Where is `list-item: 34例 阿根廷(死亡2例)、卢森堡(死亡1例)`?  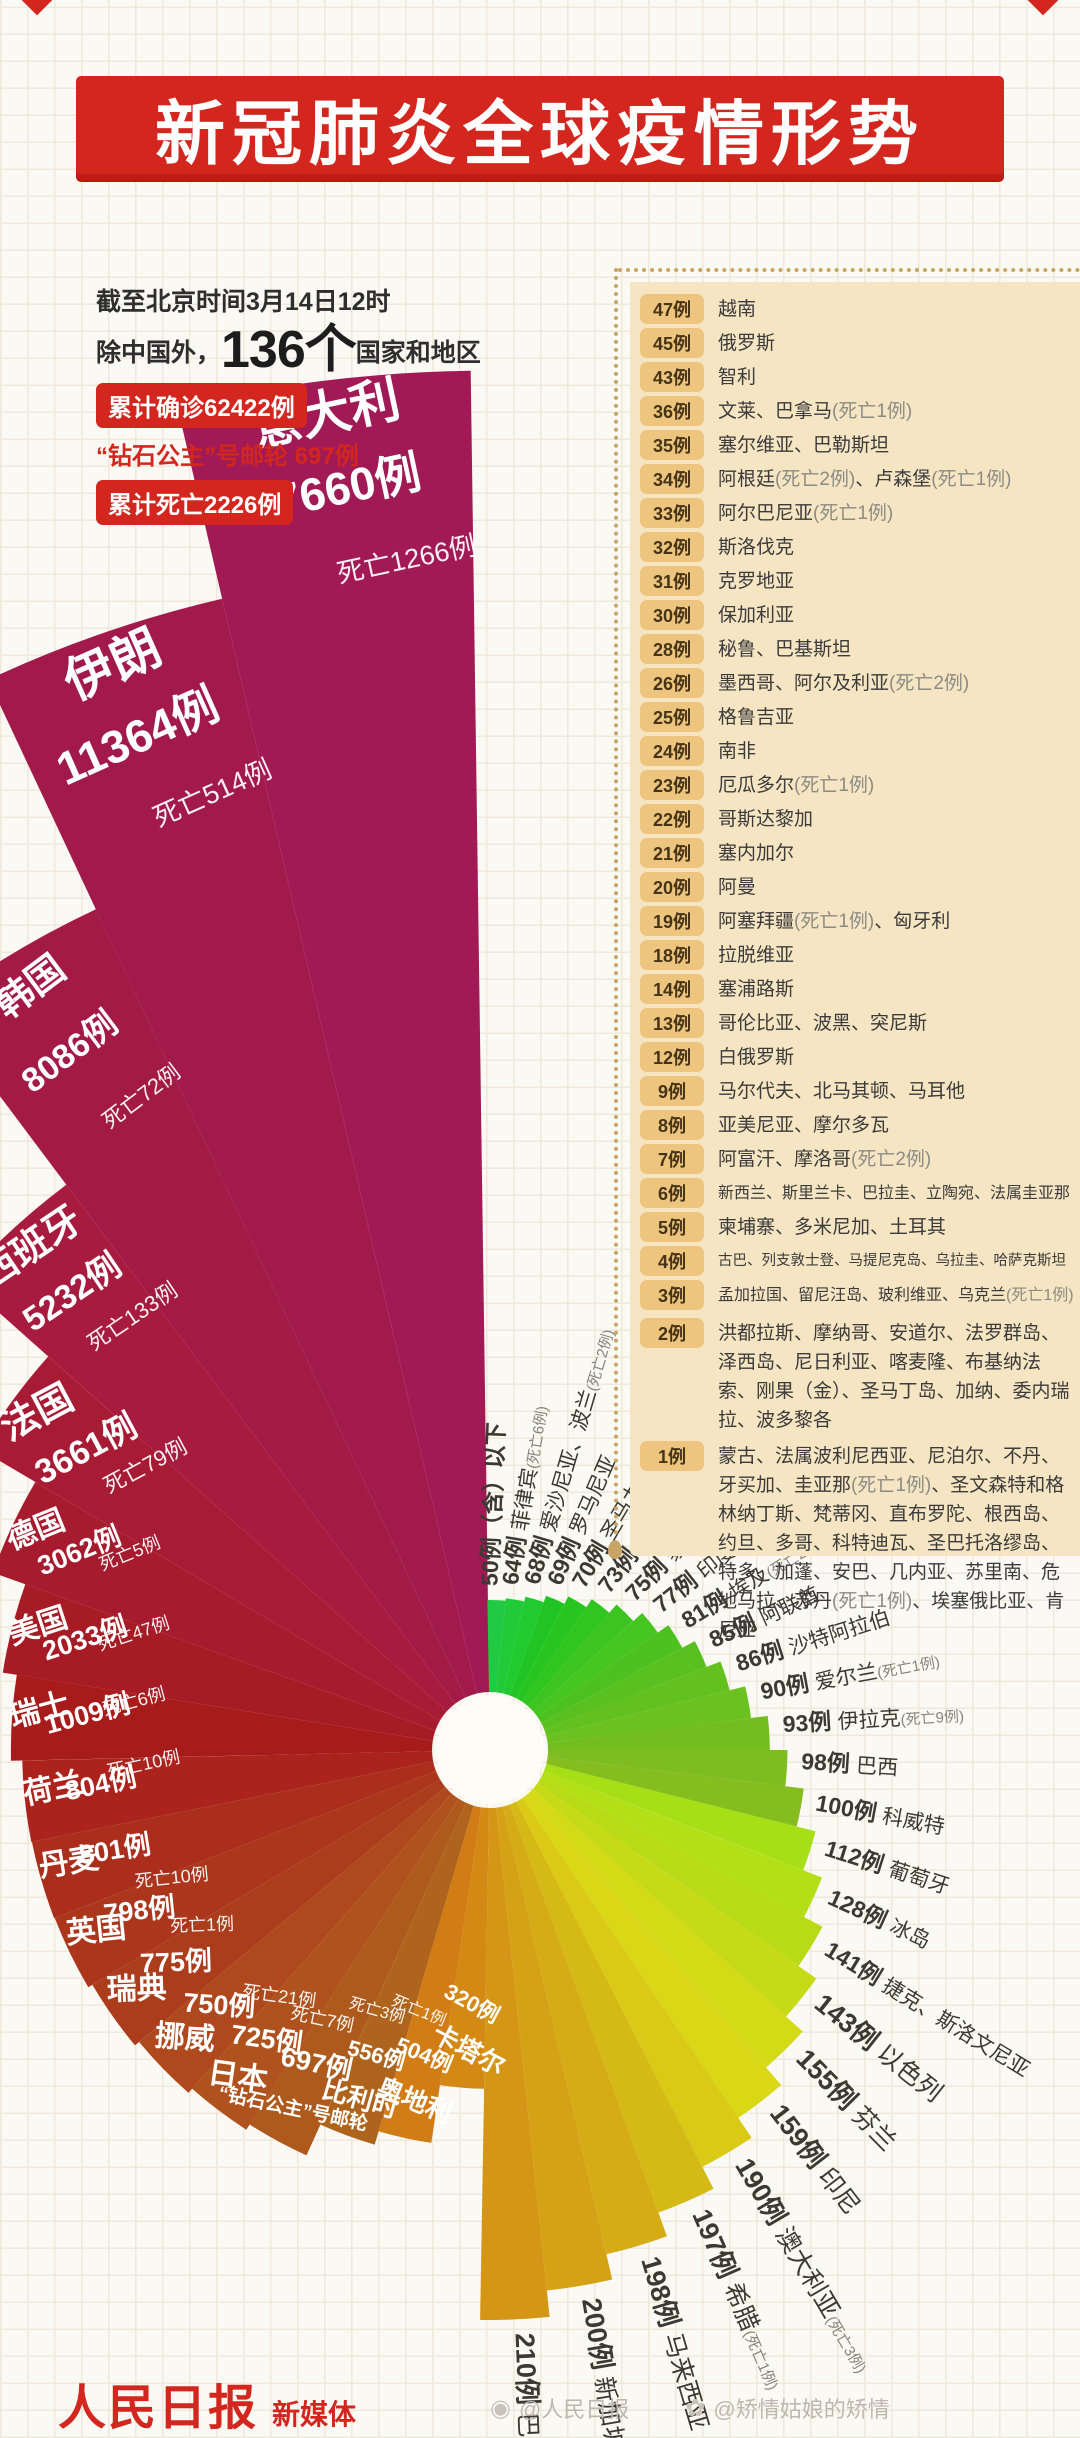 list-item: 34例 阿根廷(死亡2例)、卢森堡(死亡1例) is located at coordinates (860, 479).